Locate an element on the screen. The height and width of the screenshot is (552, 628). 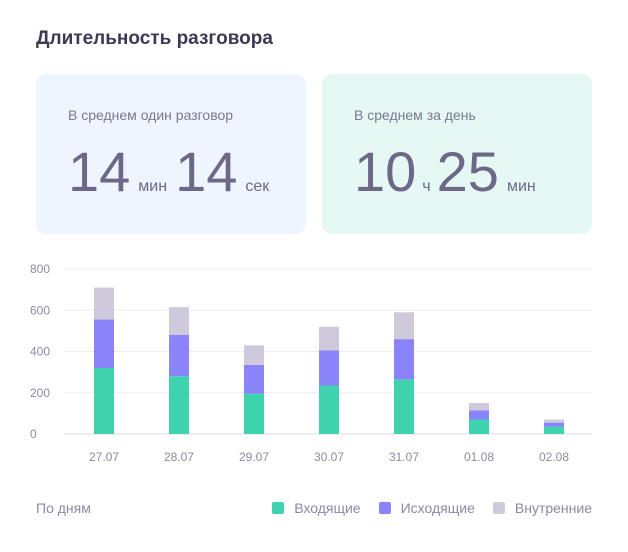
legend-item-outgoing: Исходящие is located at coordinates (426, 508).